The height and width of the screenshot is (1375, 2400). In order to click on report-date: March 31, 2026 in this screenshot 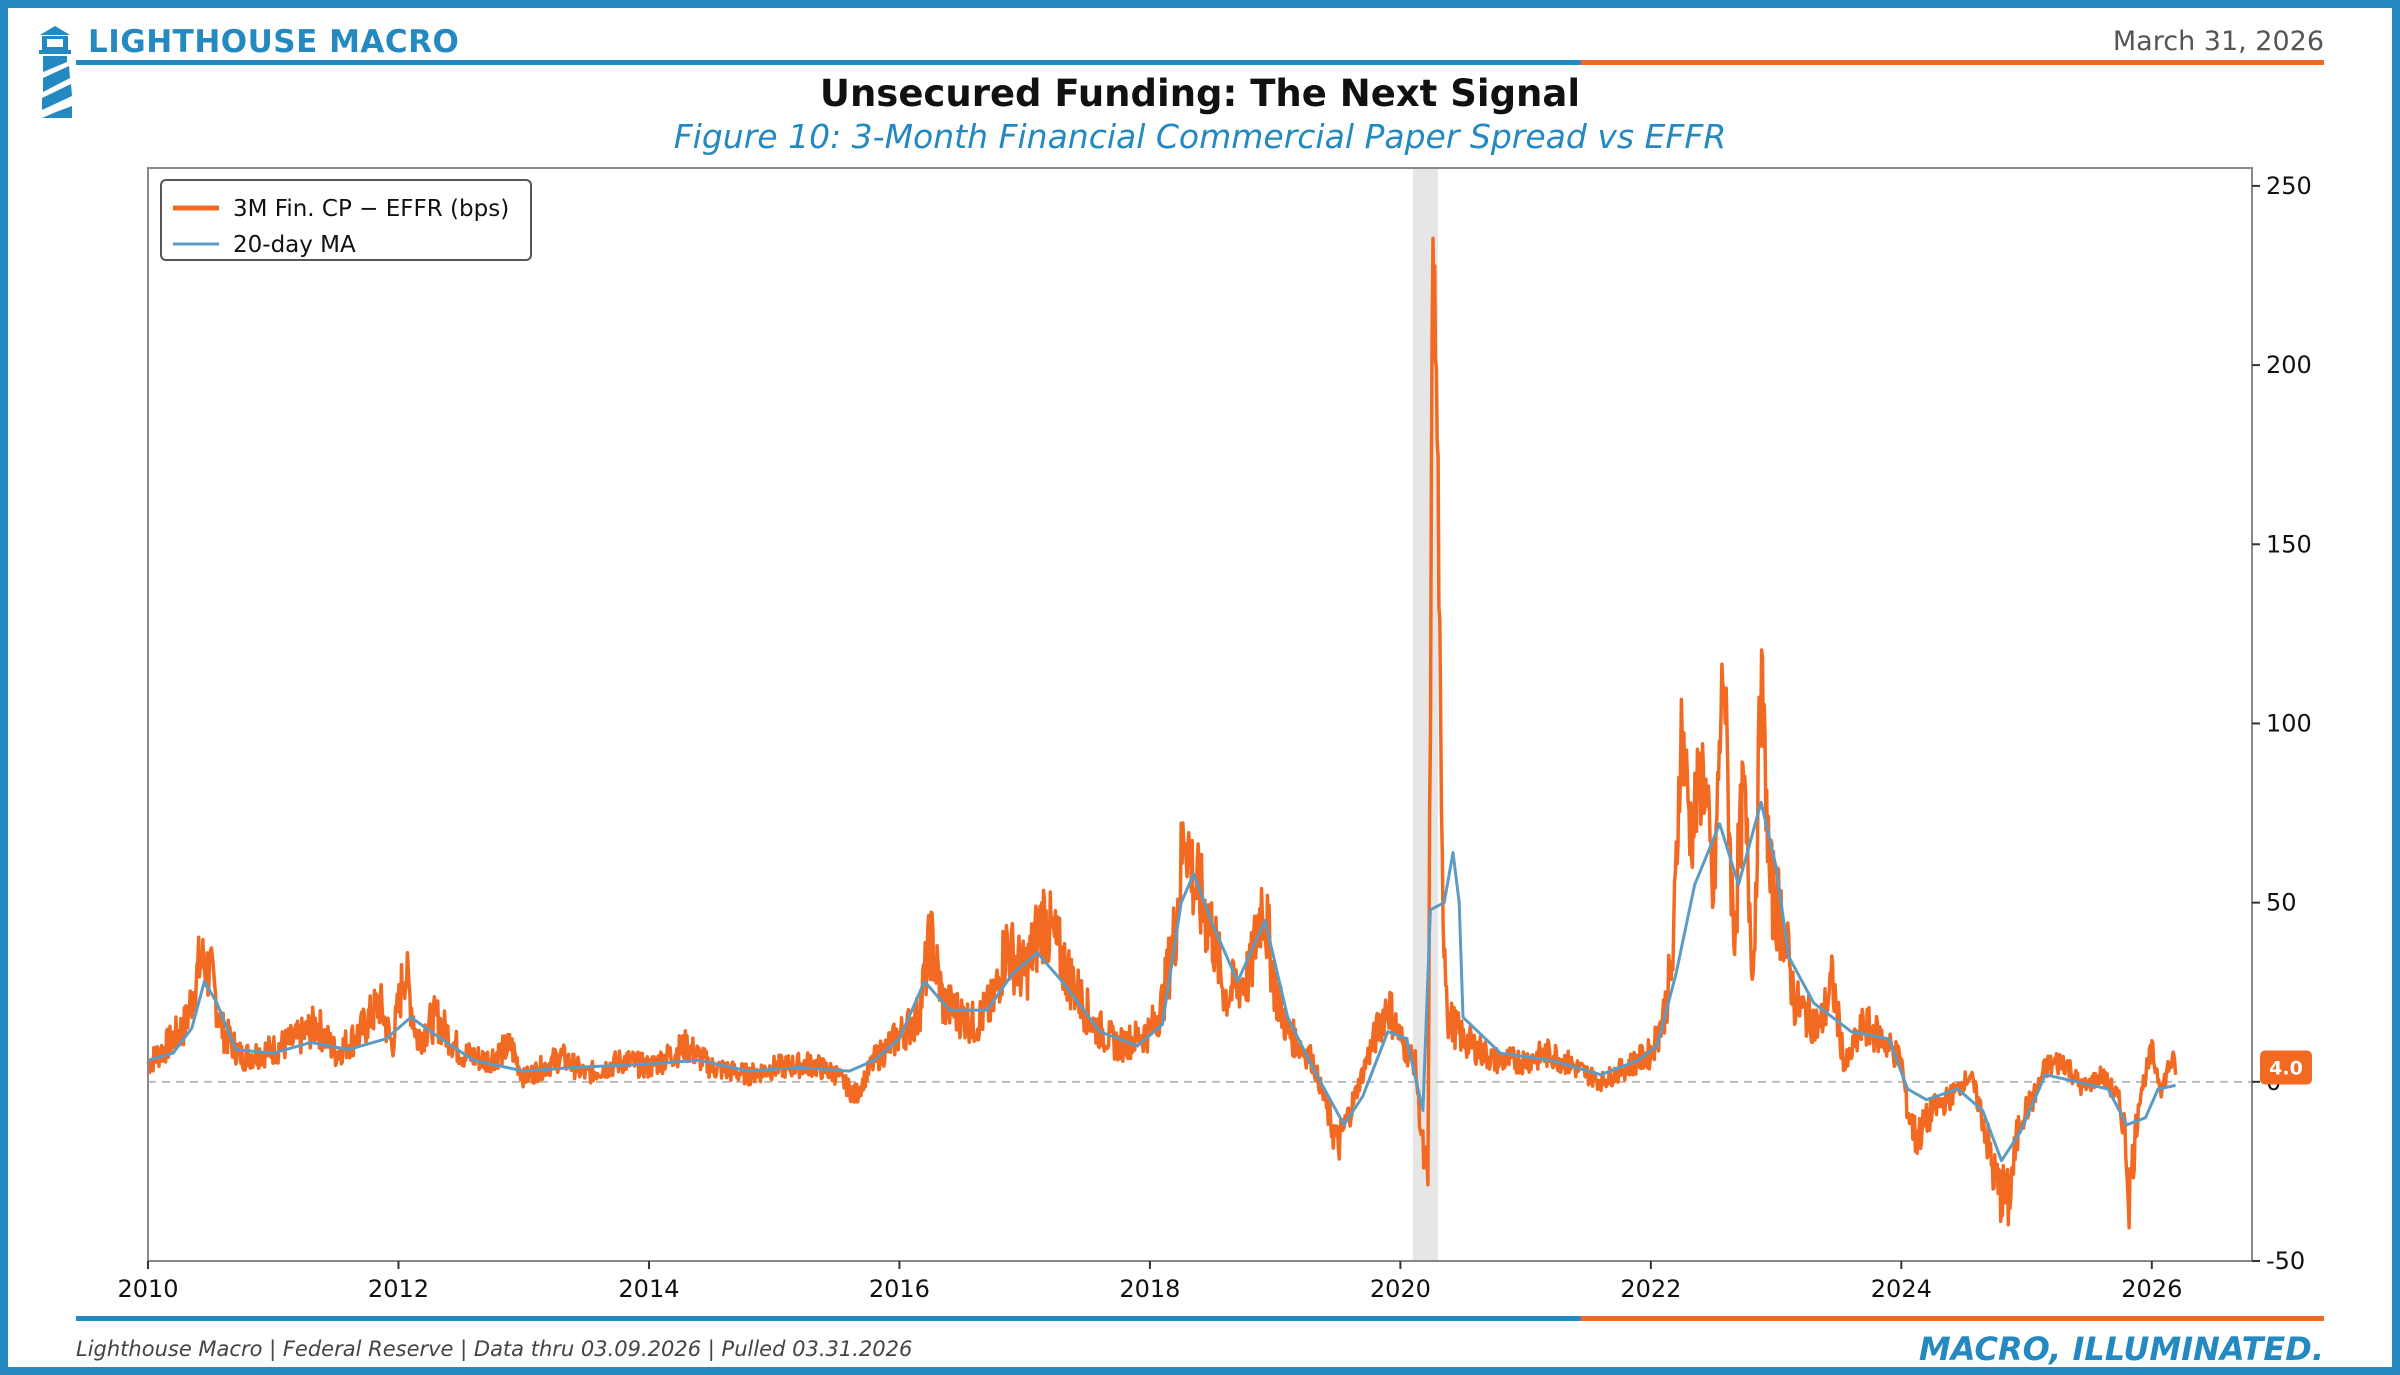, I will do `click(2218, 41)`.